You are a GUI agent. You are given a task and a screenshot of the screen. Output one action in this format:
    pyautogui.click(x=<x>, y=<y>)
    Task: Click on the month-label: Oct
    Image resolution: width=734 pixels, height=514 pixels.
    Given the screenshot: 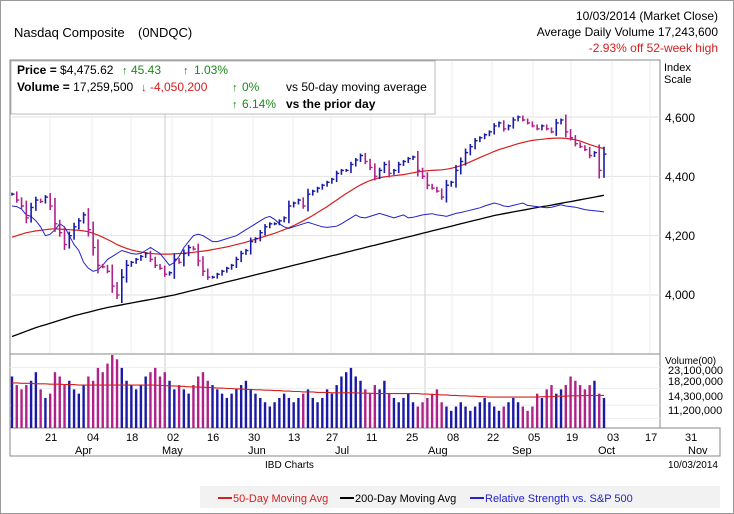 What is the action you would take?
    pyautogui.click(x=606, y=451)
    